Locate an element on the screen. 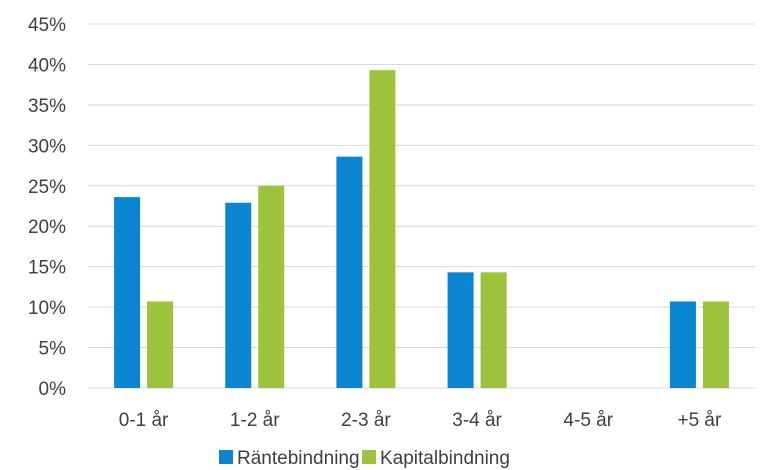 The height and width of the screenshot is (470, 760). y-axis-tick-labels: 0% 5% 10% 15% 20% 25% 30% 35% 40% 45% is located at coordinates (47, 207).